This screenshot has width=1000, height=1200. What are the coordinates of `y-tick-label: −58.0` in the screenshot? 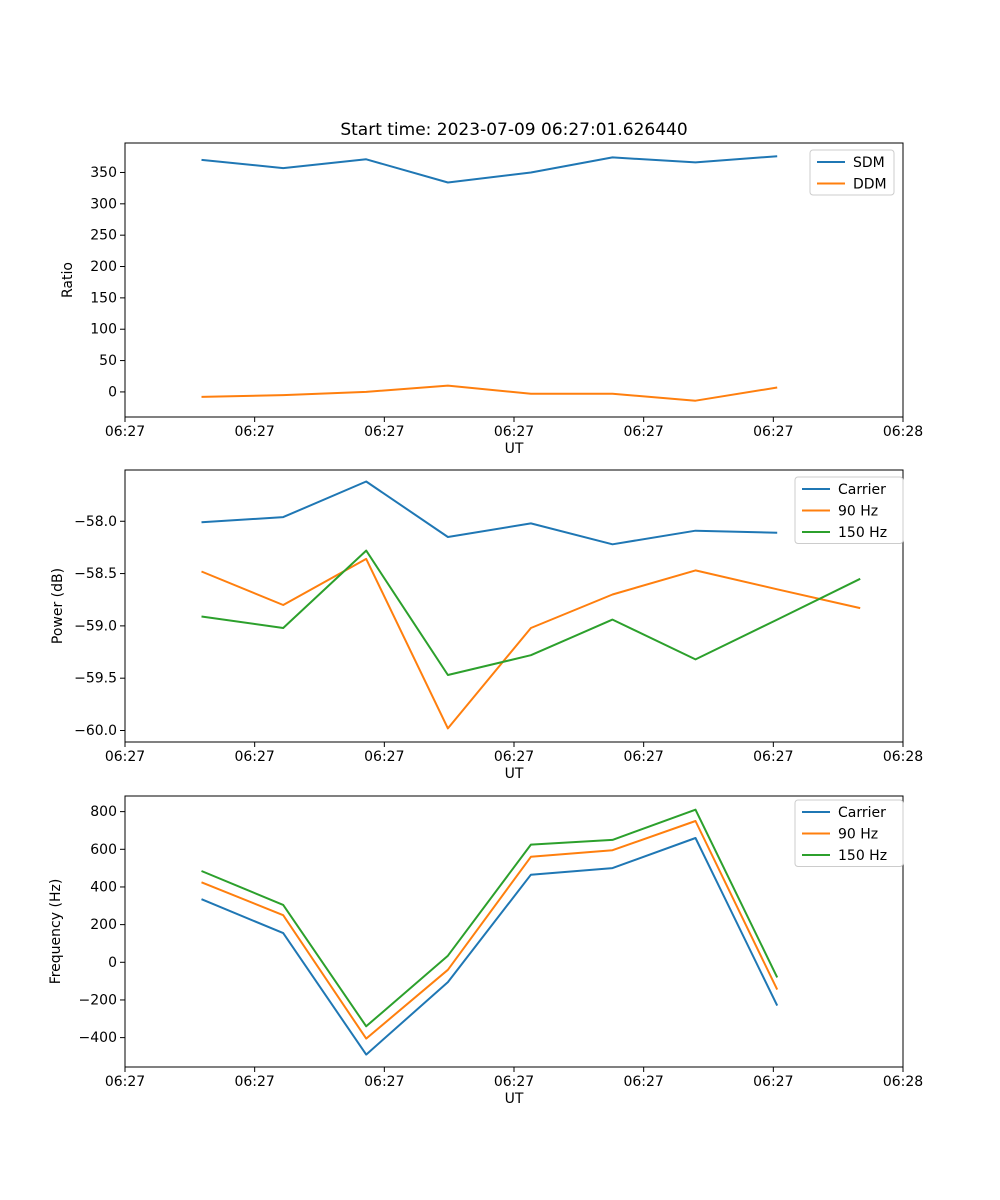 It's located at (95, 522).